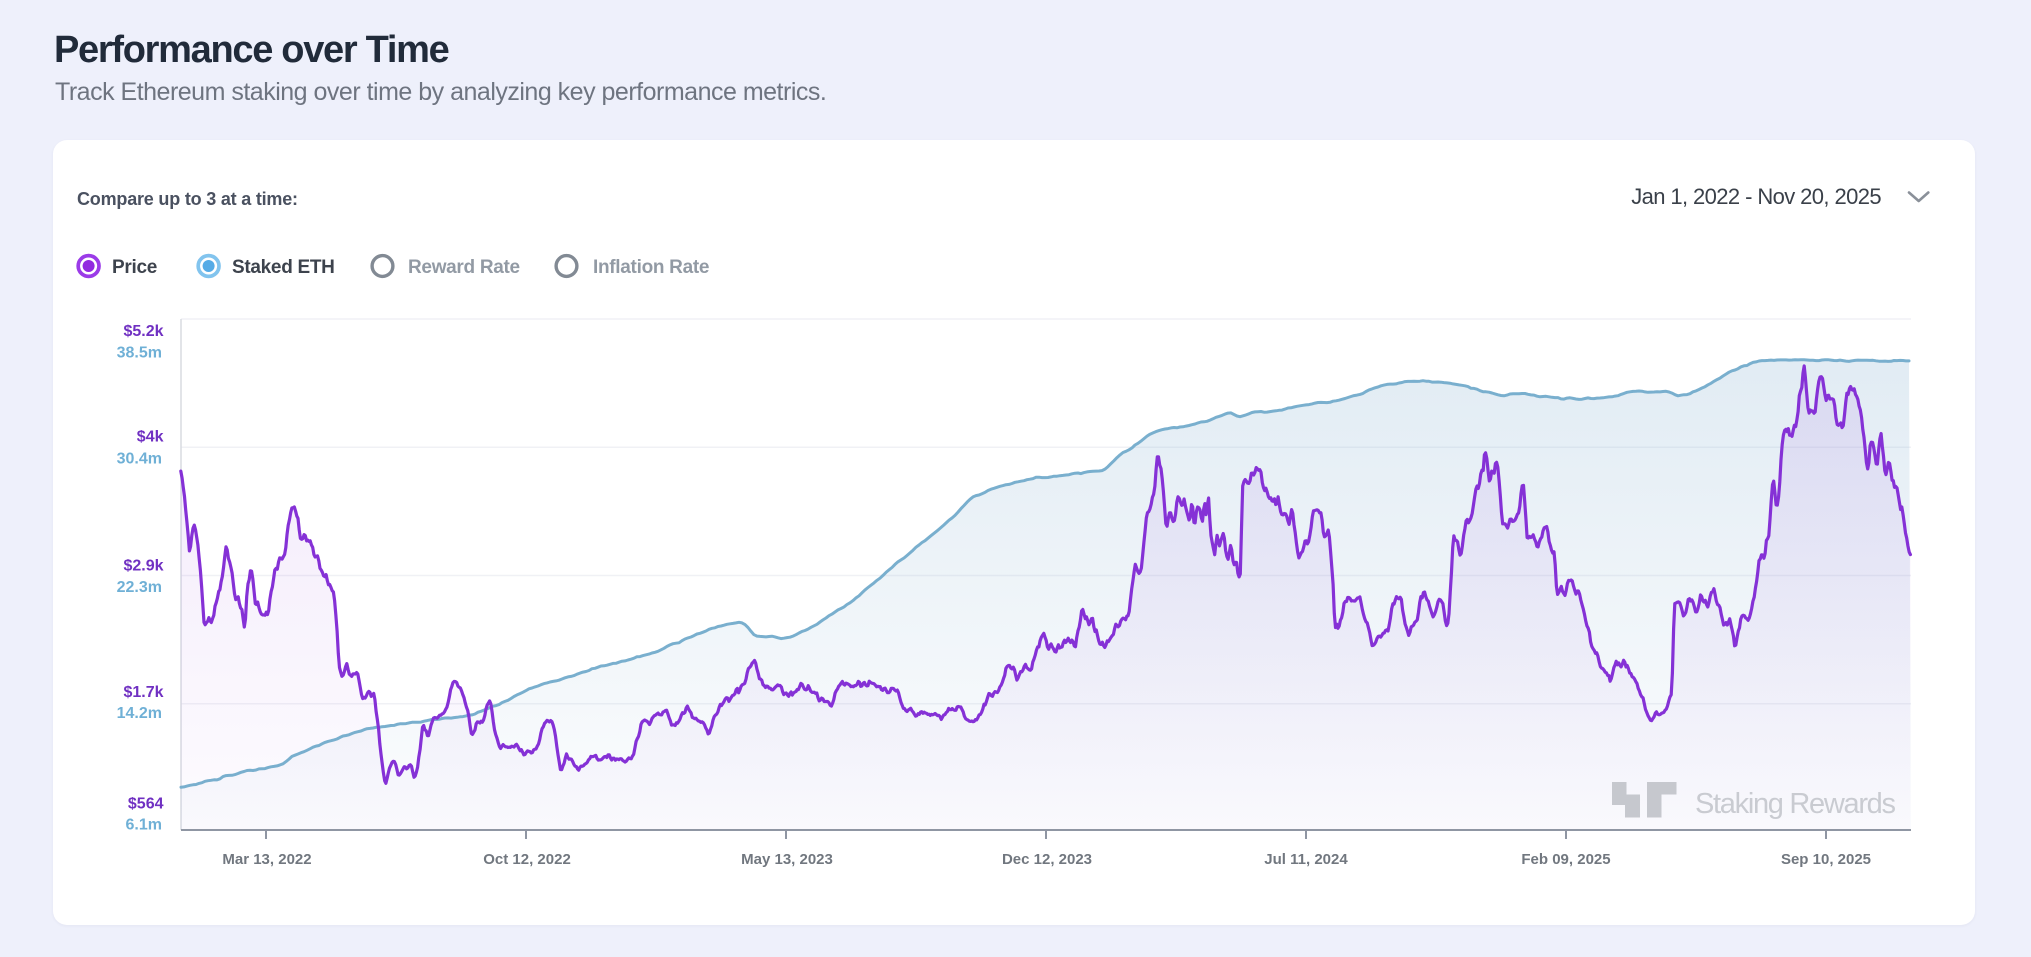 The height and width of the screenshot is (957, 2031). Describe the element at coordinates (527, 859) in the screenshot. I see `svg-text: Oct 12, 2022` at that location.